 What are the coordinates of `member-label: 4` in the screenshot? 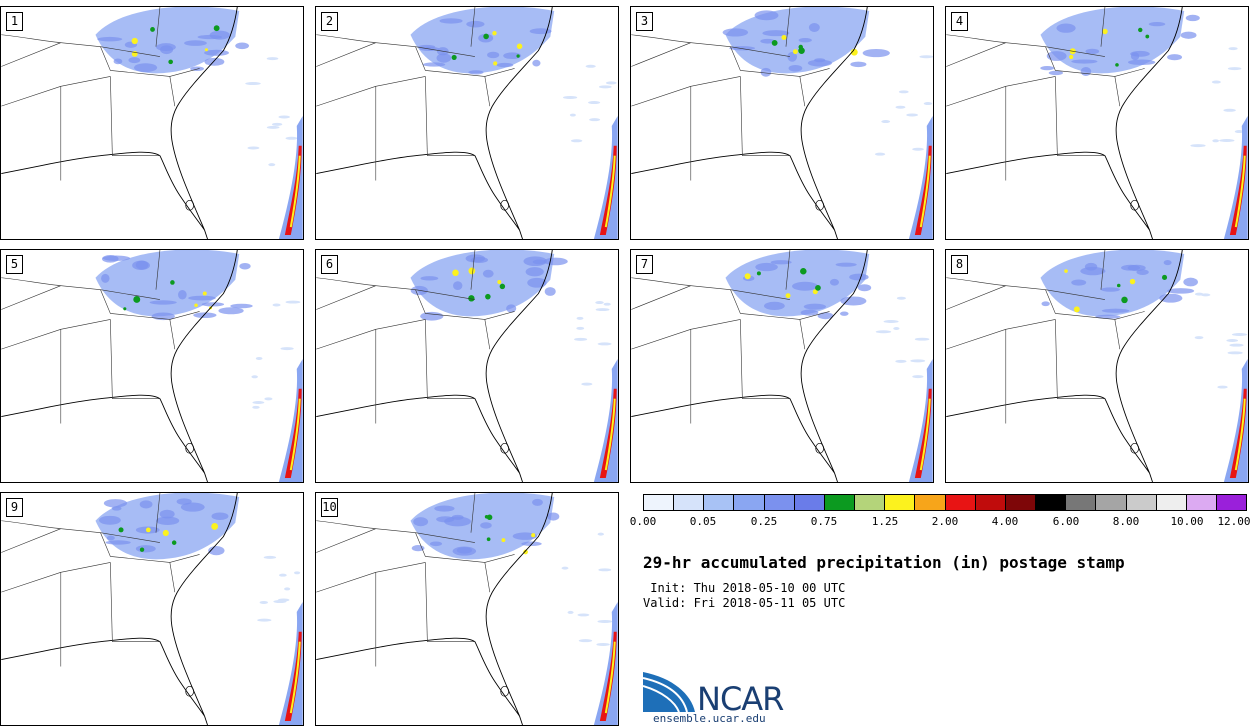 It's located at (959, 21).